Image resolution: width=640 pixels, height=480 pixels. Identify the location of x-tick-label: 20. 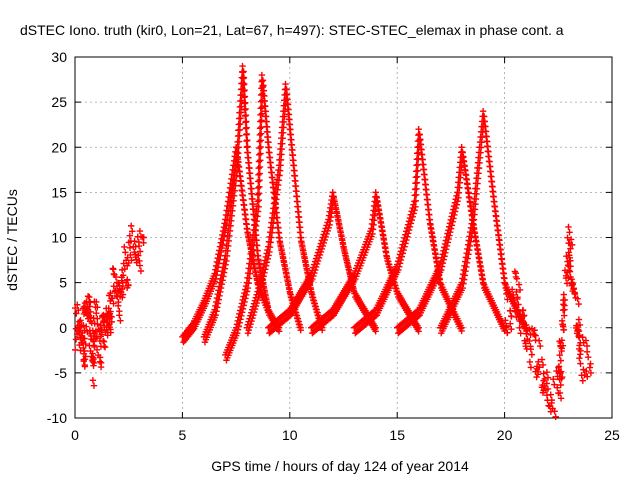
(505, 435).